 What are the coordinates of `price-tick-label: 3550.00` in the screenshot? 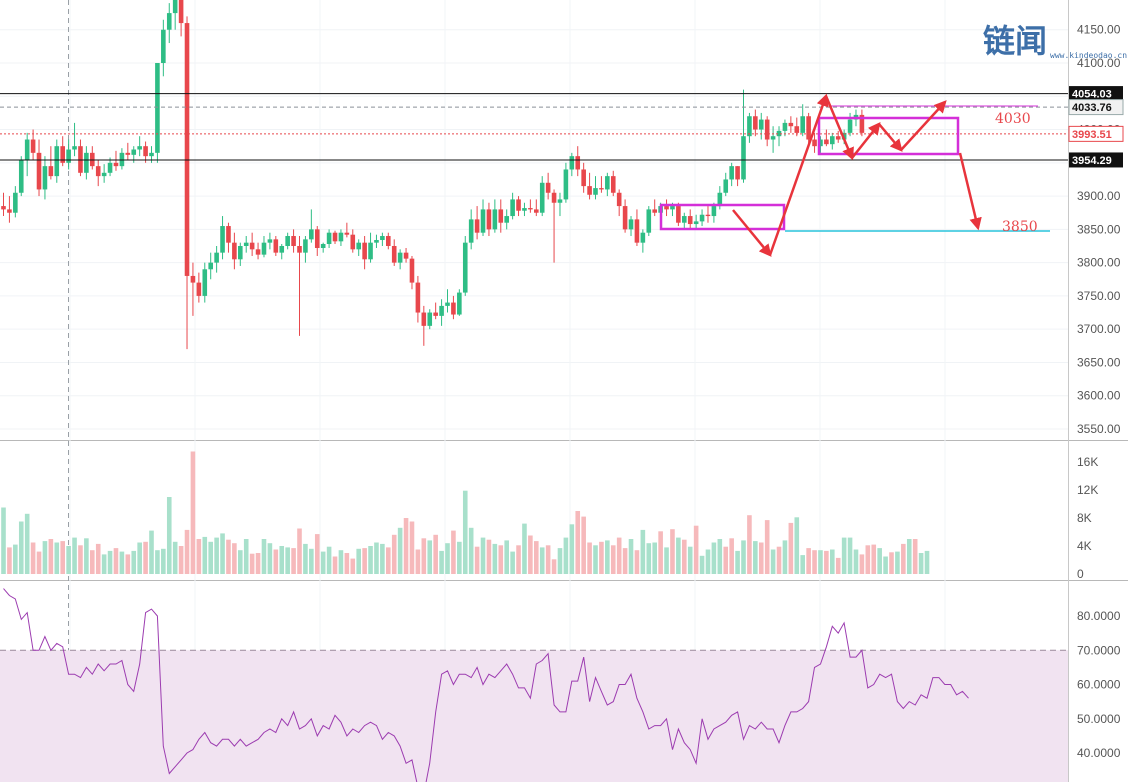 It's located at (1099, 429).